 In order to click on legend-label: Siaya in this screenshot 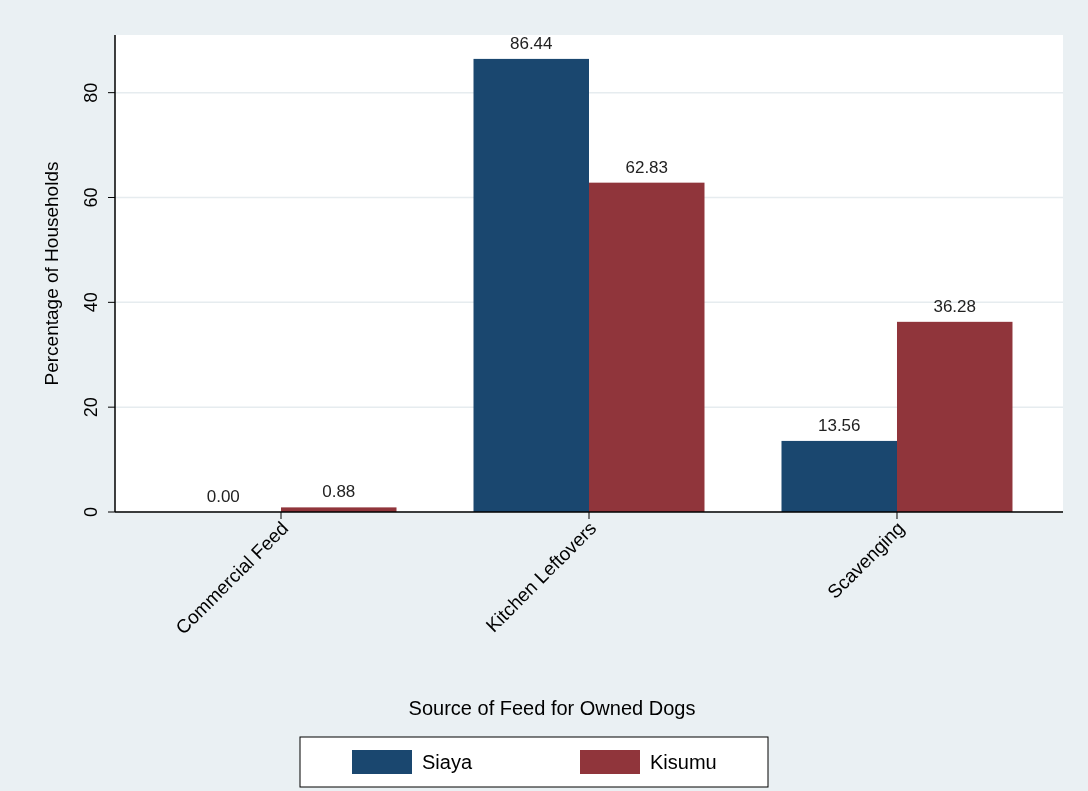, I will do `click(447, 762)`.